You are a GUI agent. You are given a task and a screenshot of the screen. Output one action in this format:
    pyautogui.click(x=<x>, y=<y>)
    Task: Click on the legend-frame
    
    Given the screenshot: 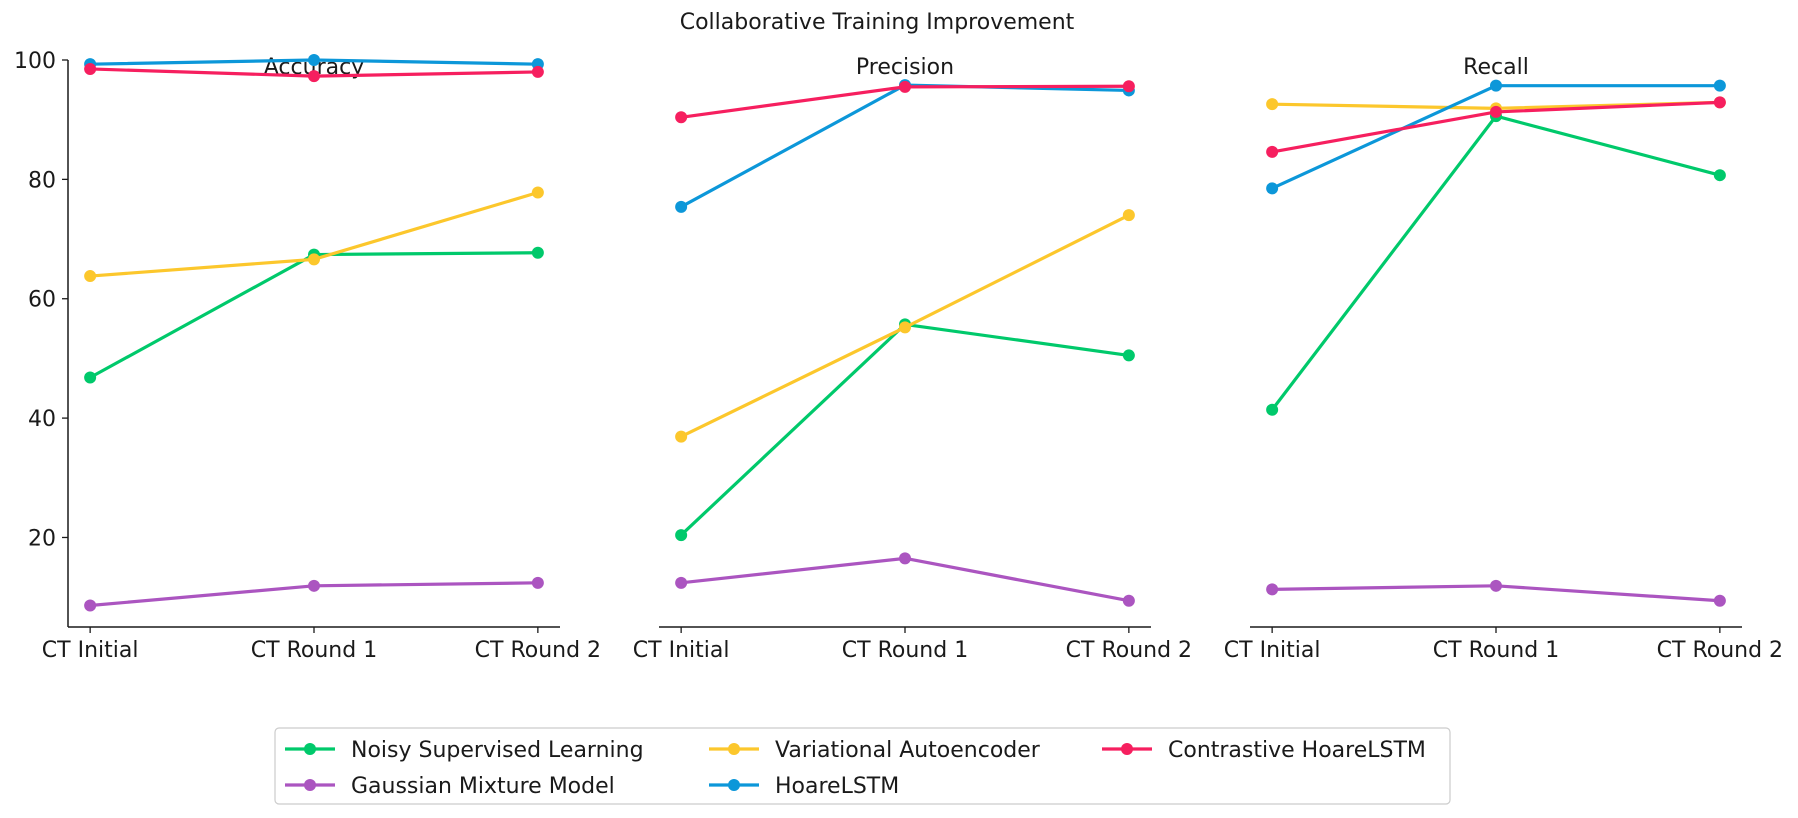 What is the action you would take?
    pyautogui.click(x=862, y=766)
    